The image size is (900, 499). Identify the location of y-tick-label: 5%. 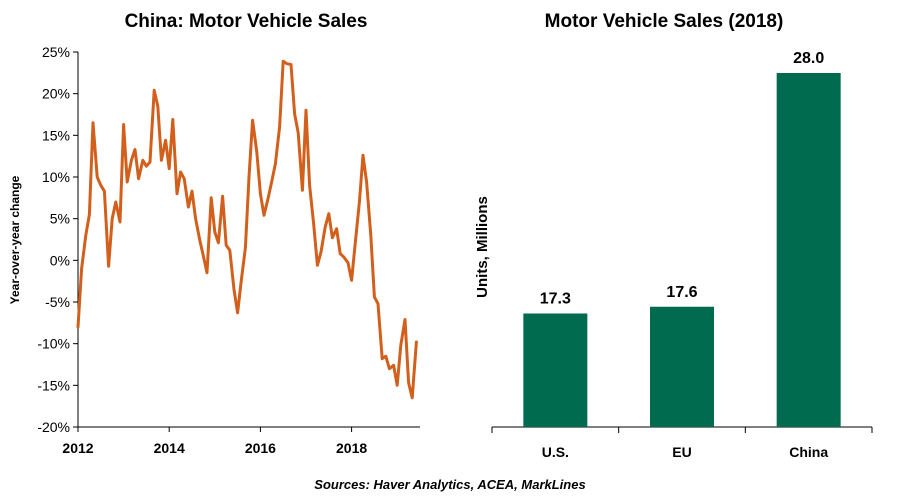
(60, 219).